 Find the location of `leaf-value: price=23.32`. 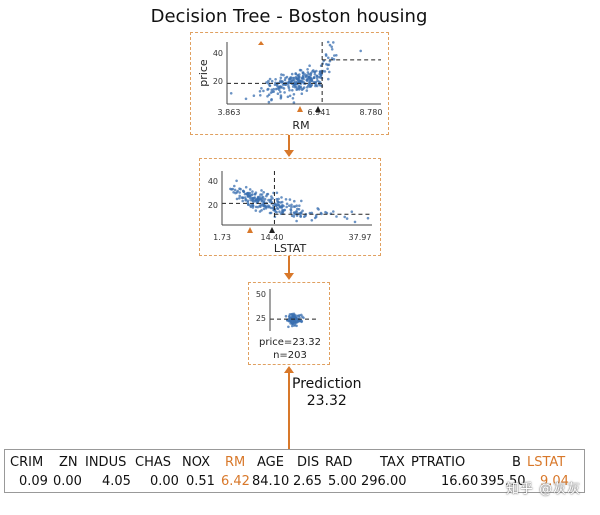

leaf-value: price=23.32 is located at coordinates (290, 342).